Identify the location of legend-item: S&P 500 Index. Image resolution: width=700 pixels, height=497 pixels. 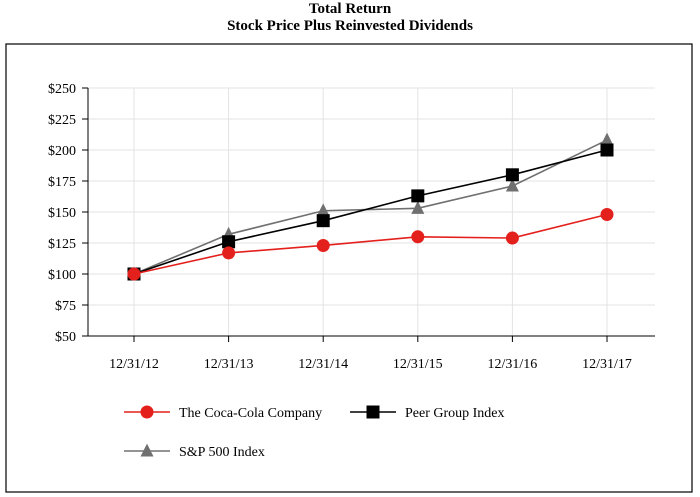
(194, 451).